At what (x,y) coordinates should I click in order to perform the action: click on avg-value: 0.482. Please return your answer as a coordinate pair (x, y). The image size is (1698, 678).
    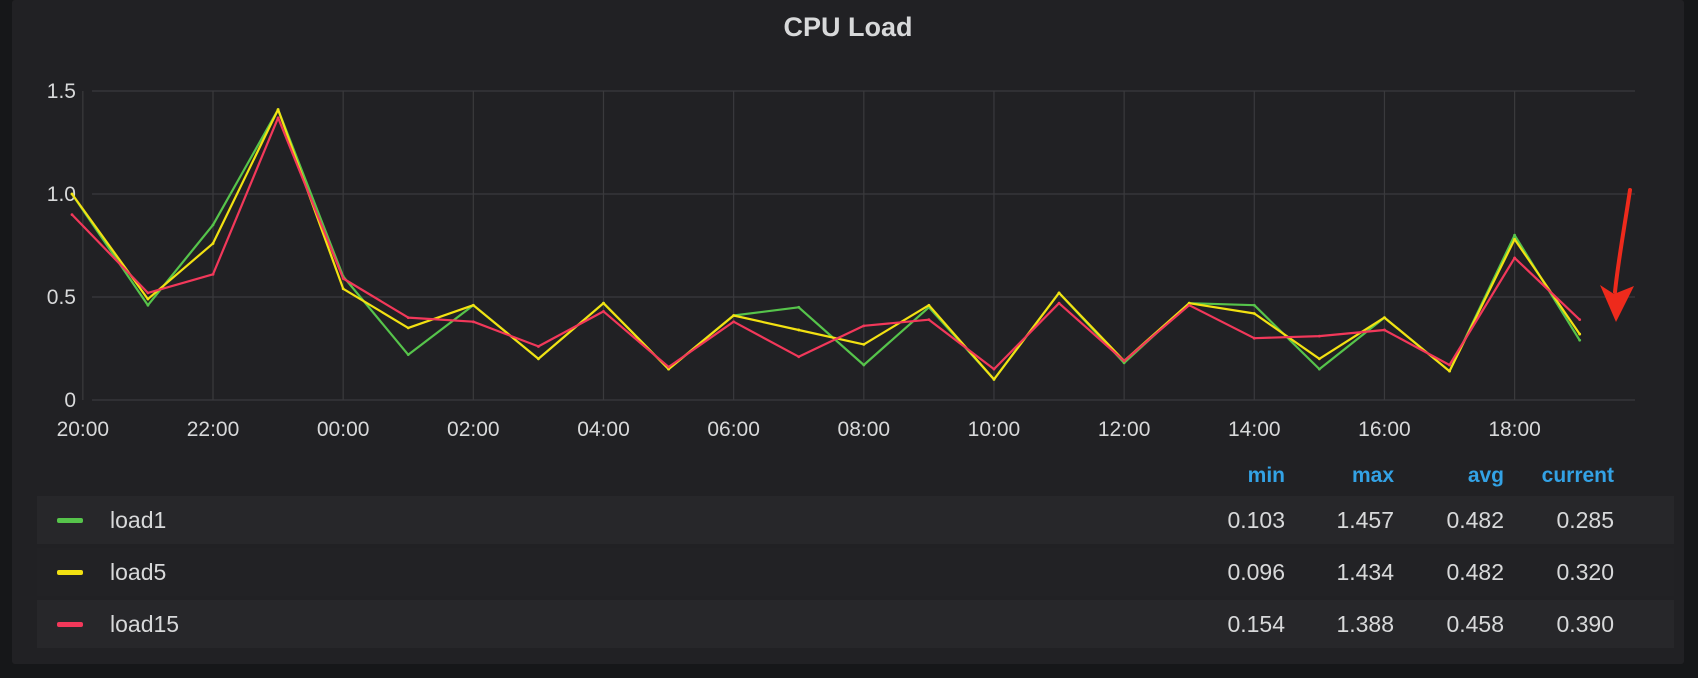
    Looking at the image, I should click on (1475, 572).